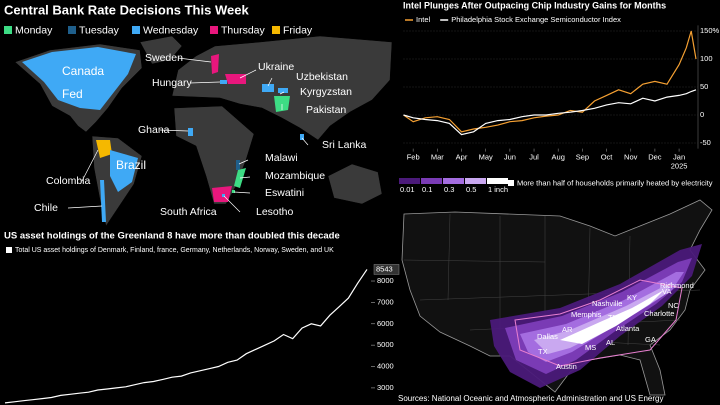 The image size is (720, 405). I want to click on electric-heat-region, so click(598, 323).